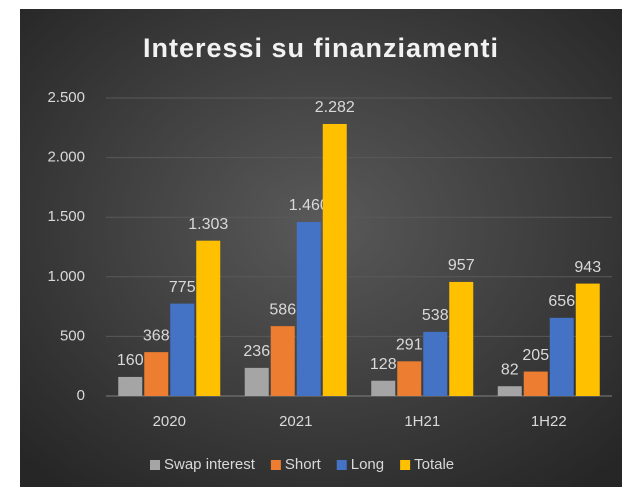 The height and width of the screenshot is (495, 642). What do you see at coordinates (72, 335) in the screenshot?
I see `y-tick-label: 500` at bounding box center [72, 335].